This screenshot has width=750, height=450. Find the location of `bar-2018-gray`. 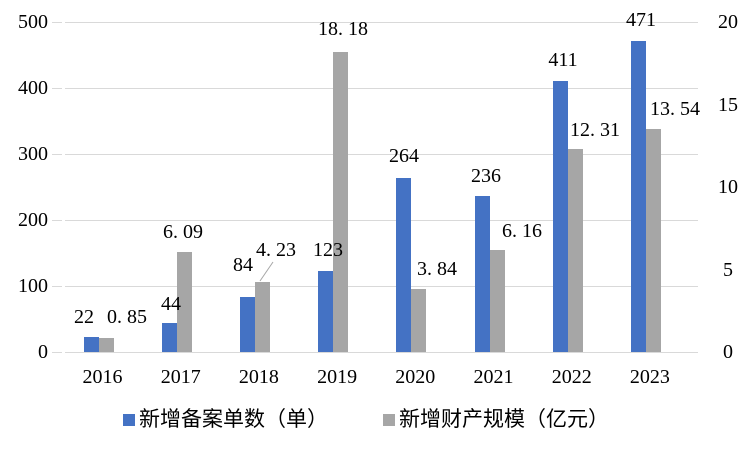

bar-2018-gray is located at coordinates (262, 317).